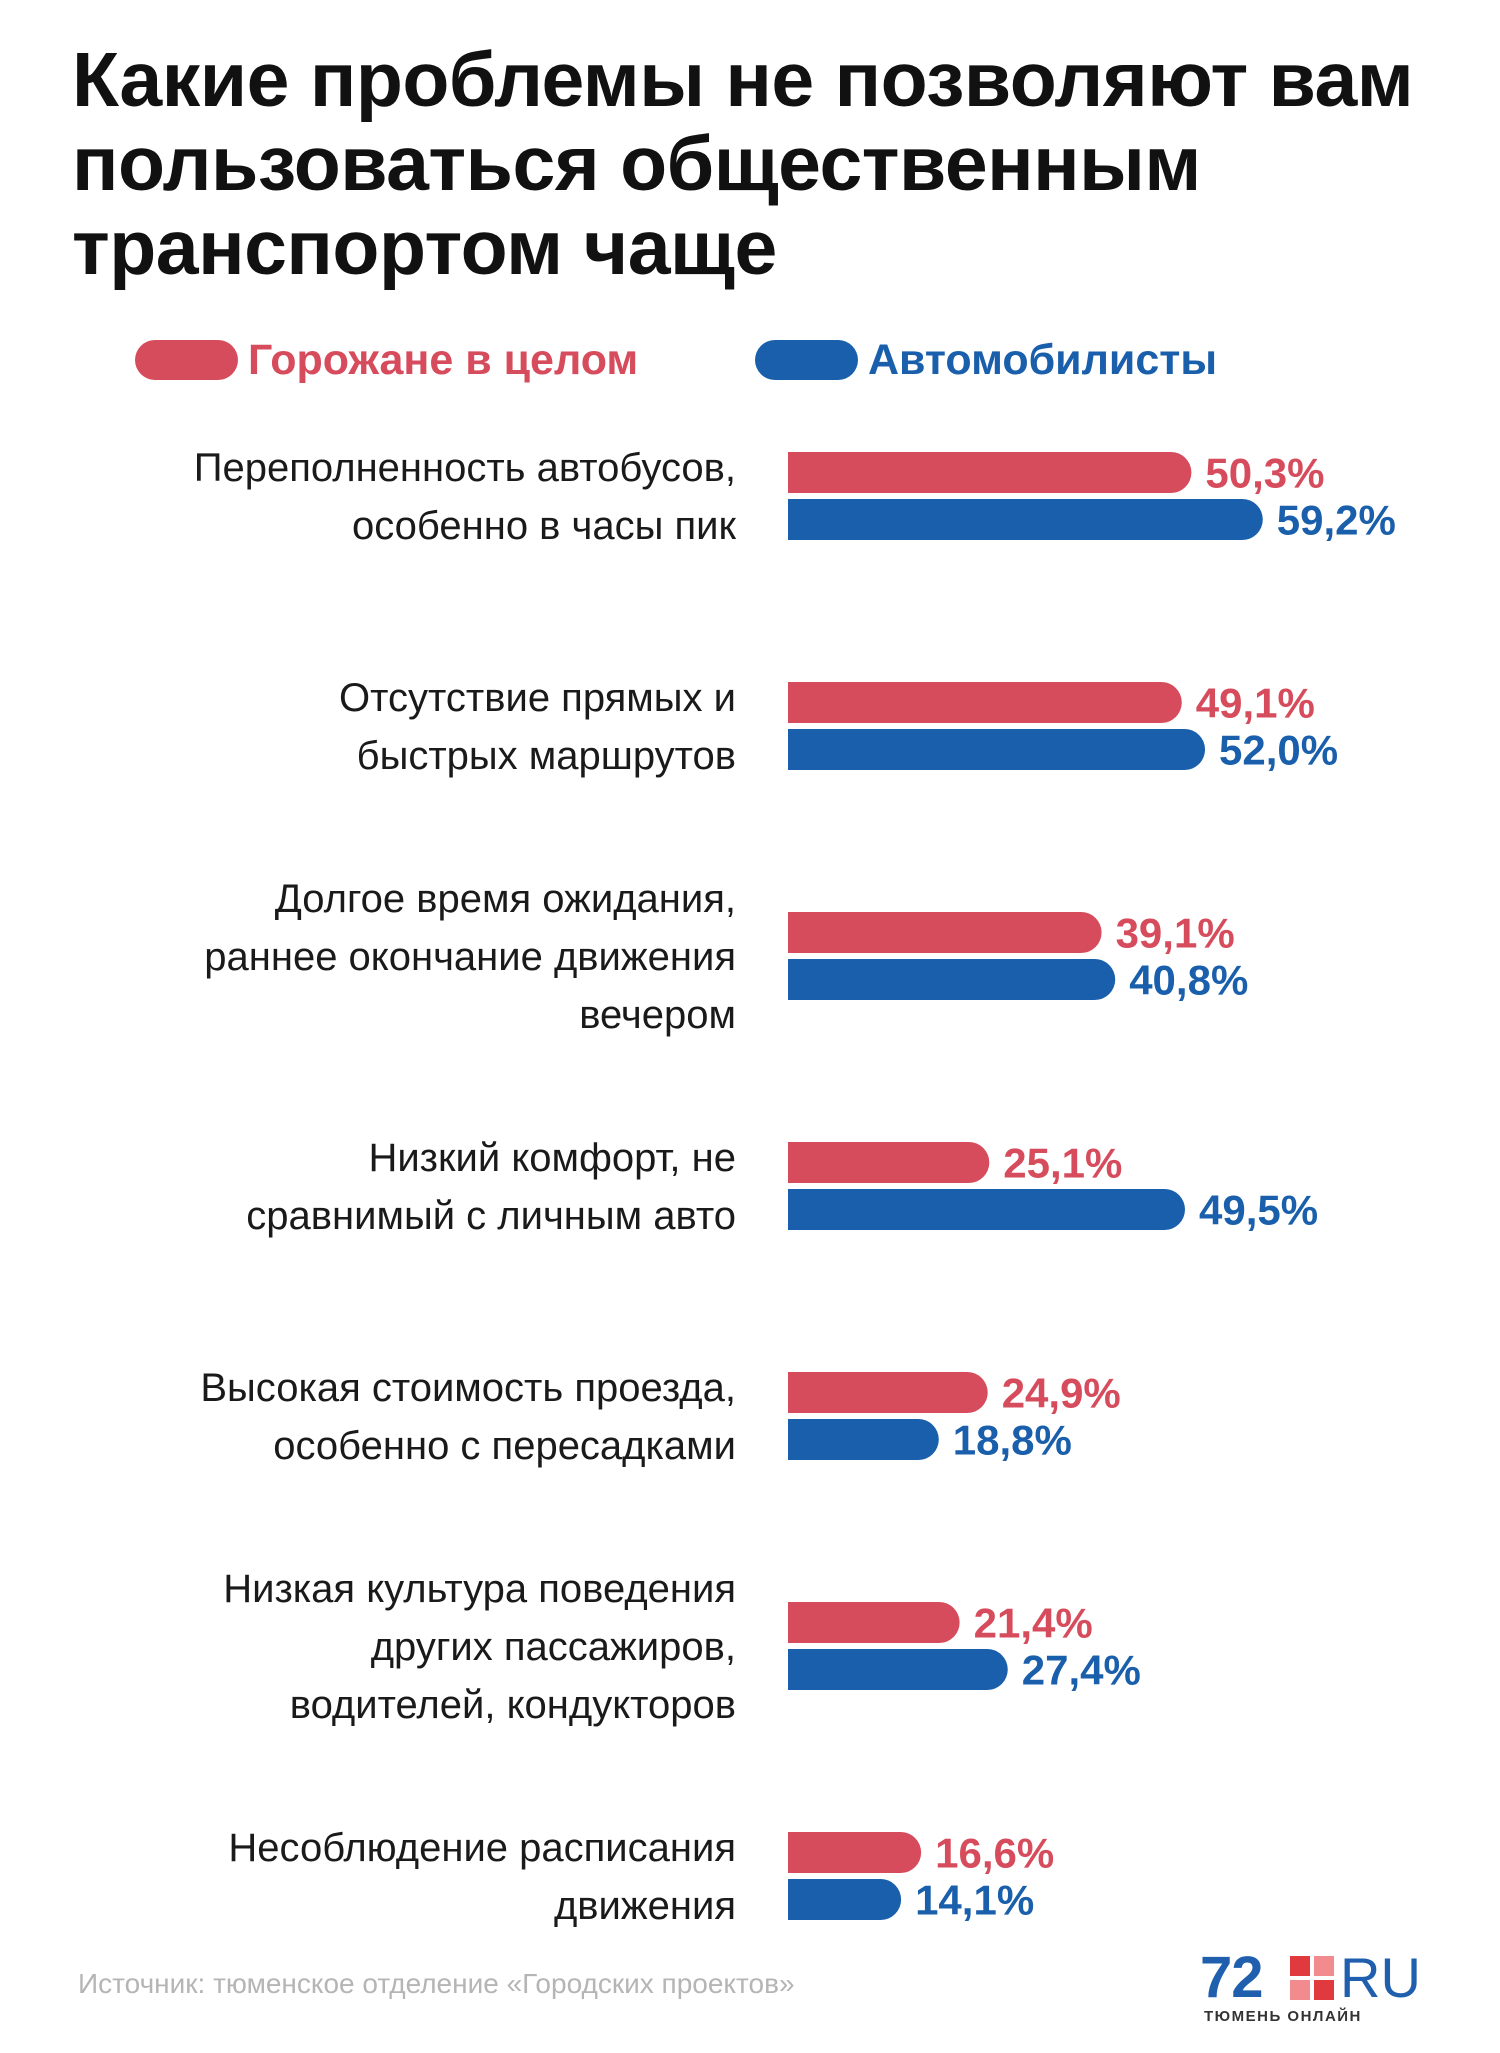  Describe the element at coordinates (994, 1853) in the screenshot. I see `value-label-citizens: 16,6%` at that location.